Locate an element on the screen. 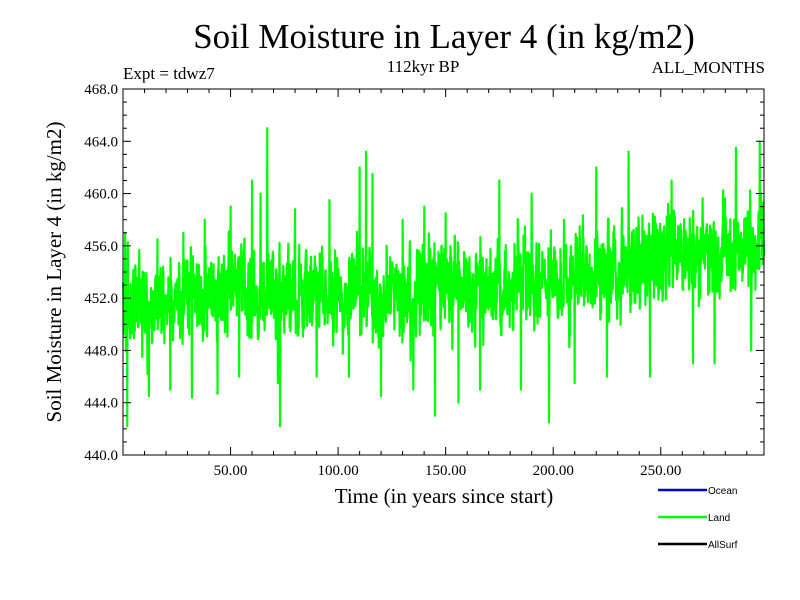 This screenshot has width=800, height=600. y-tick-label: 456.0 is located at coordinates (101, 247).